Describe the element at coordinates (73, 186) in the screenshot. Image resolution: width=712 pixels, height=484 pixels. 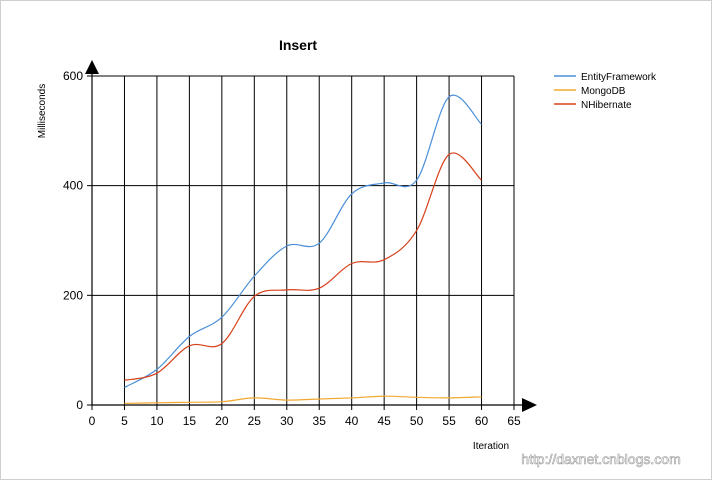
I see `y-tick-label: 400` at that location.